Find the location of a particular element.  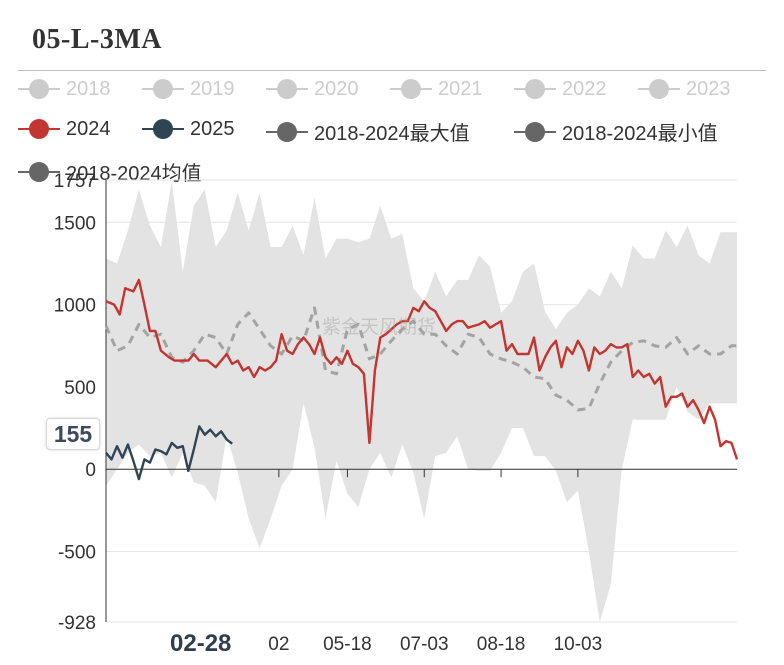

series-line-2025 is located at coordinates (169, 453).